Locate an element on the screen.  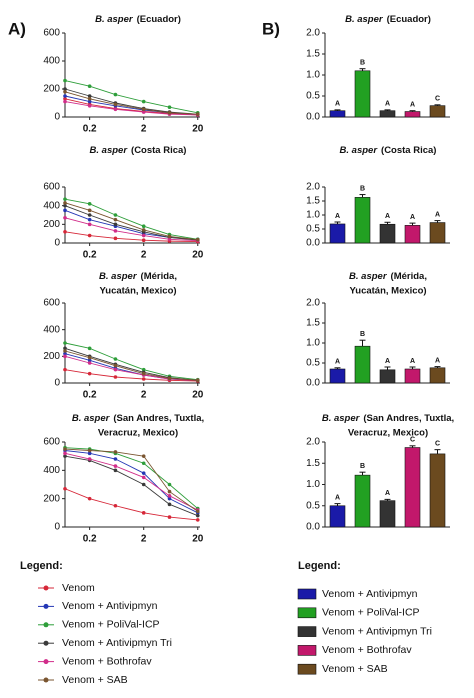
y-tick-label: 600 is located at coordinates (51, 187).